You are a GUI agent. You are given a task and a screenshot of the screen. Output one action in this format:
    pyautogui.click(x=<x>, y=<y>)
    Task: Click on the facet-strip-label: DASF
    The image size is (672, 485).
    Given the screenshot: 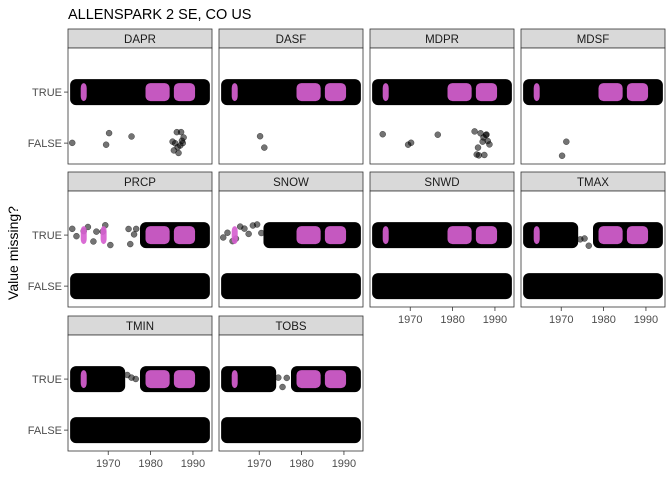 What is the action you would take?
    pyautogui.click(x=291, y=40)
    